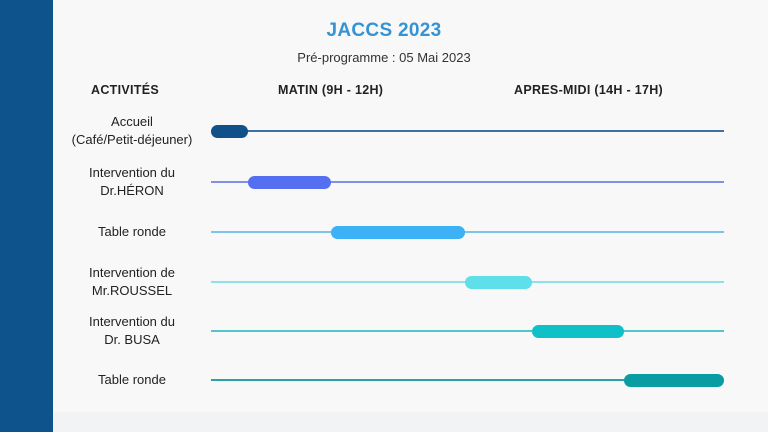 Image resolution: width=768 pixels, height=432 pixels. What do you see at coordinates (132, 121) in the screenshot?
I see `activity-label-line: Accueil` at bounding box center [132, 121].